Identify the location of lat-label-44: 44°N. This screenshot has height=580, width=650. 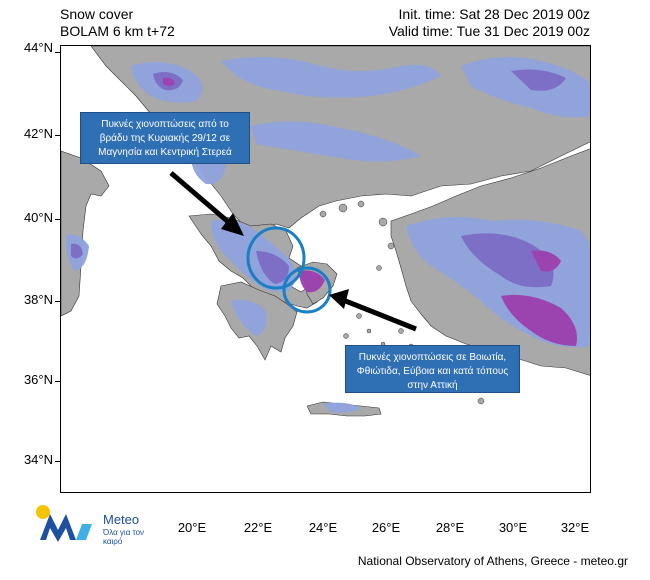
(38, 47).